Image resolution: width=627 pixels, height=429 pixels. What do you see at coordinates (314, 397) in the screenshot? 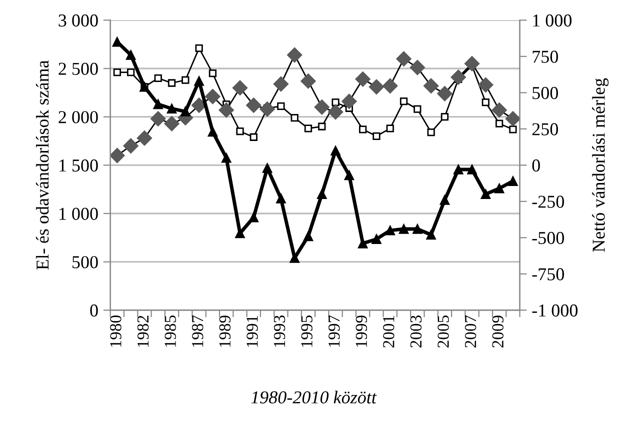
I see `x-axis-title: 1980-2010 között` at bounding box center [314, 397].